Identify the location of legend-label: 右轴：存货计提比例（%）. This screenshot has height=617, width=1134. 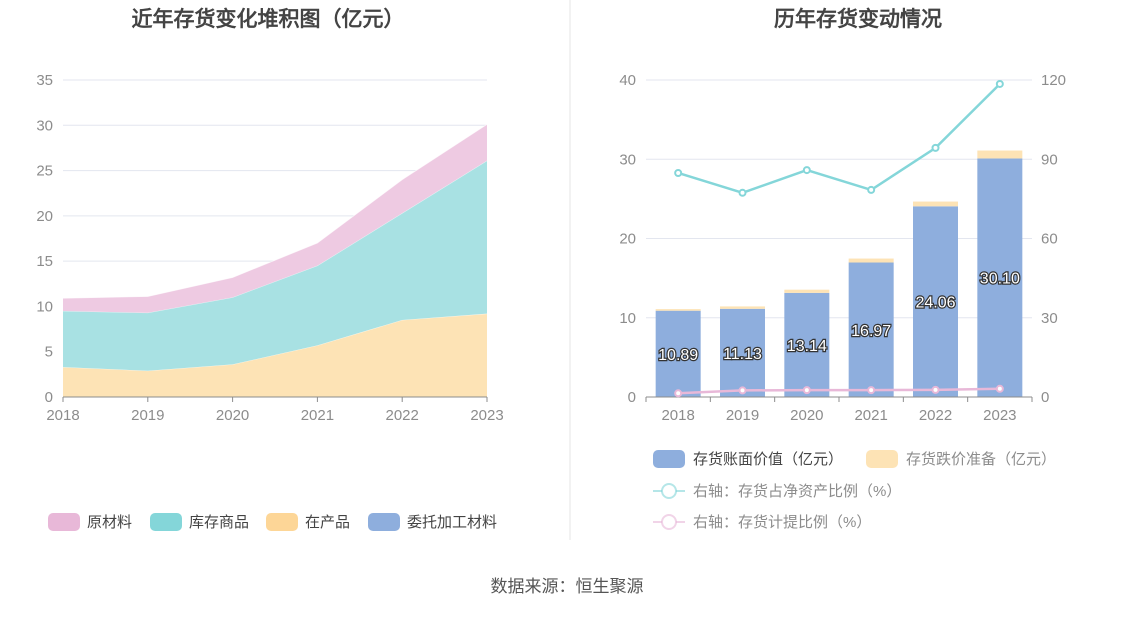
(782, 522).